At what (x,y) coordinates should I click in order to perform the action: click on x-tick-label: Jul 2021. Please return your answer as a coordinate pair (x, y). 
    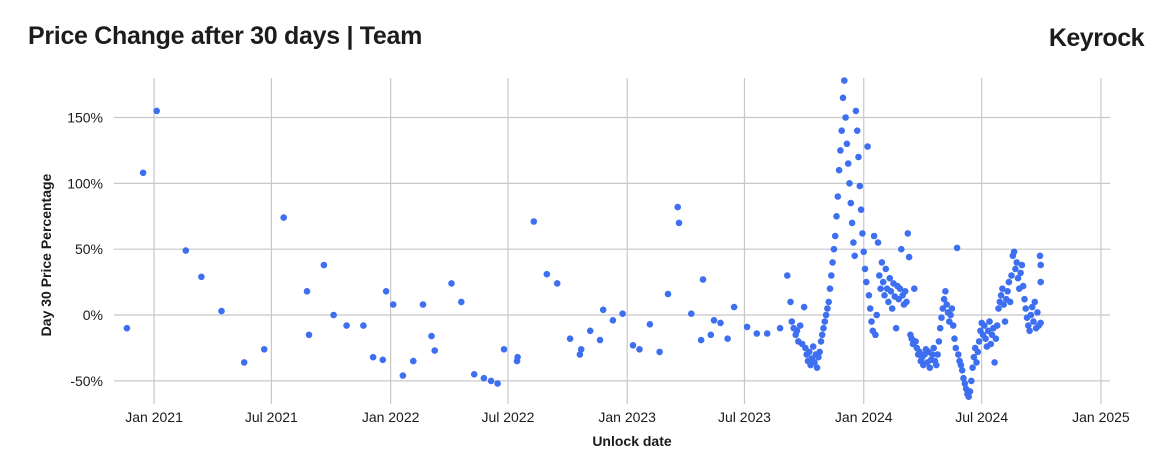
    Looking at the image, I should click on (271, 417).